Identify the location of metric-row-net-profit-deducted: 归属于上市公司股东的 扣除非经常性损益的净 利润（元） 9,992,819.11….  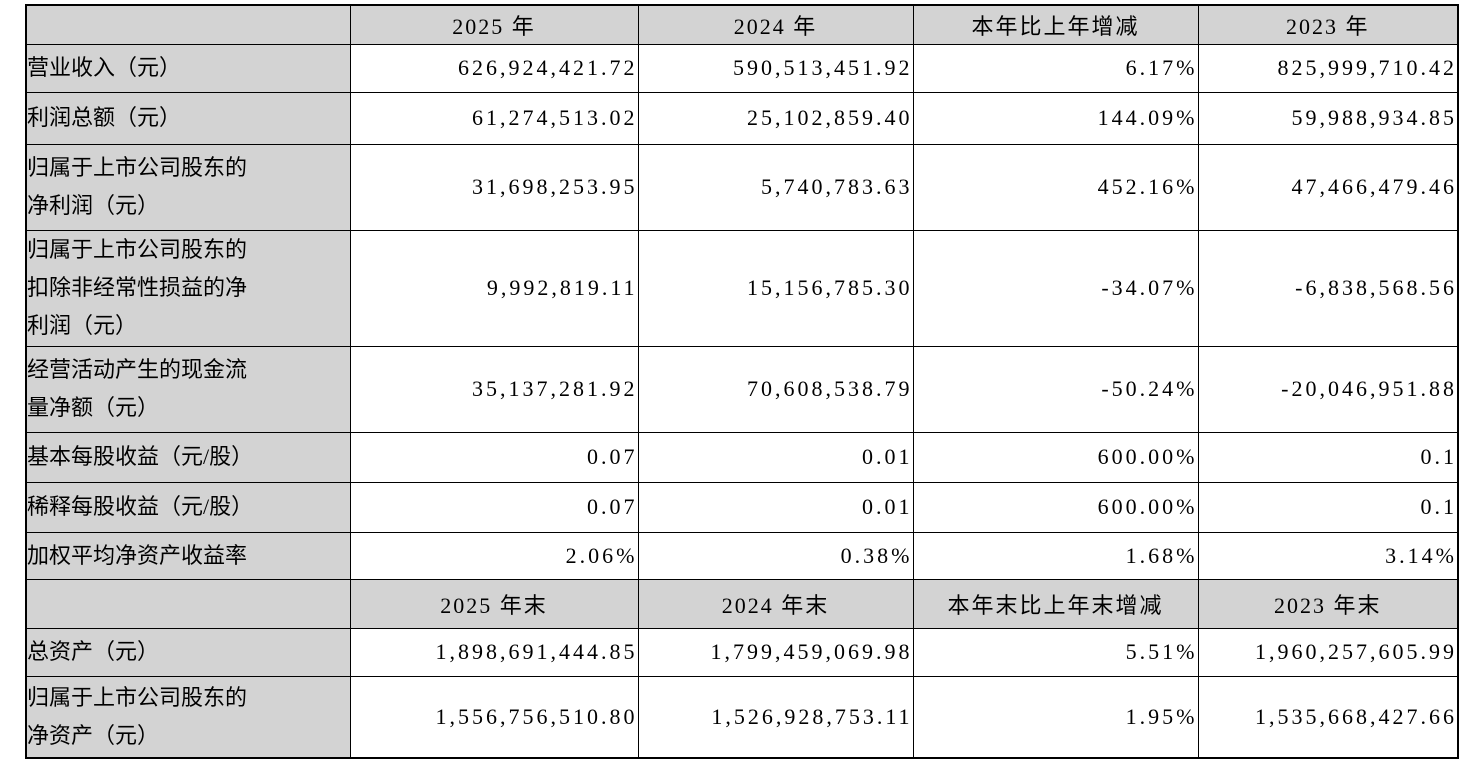
(742, 288).